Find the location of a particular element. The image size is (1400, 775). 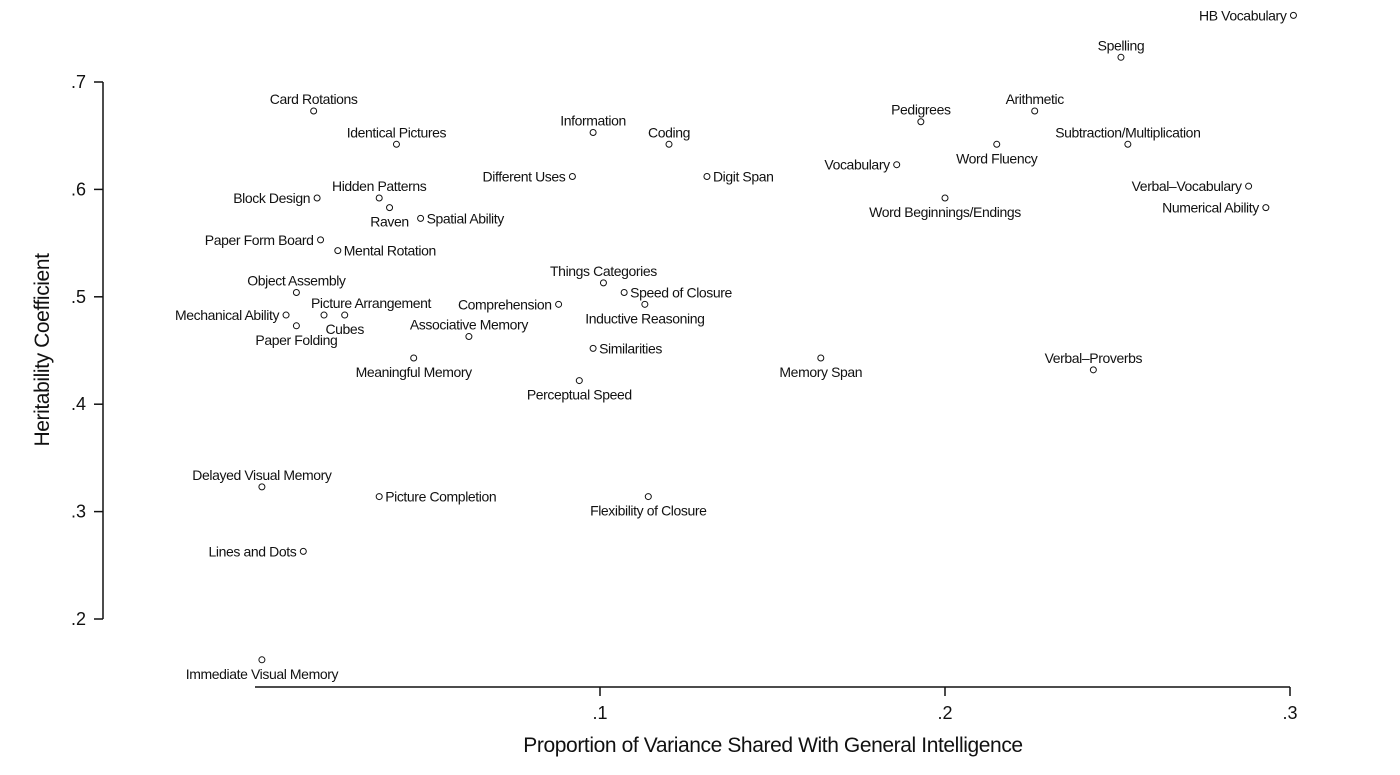

point-label: HB Vocabulary is located at coordinates (1243, 15).